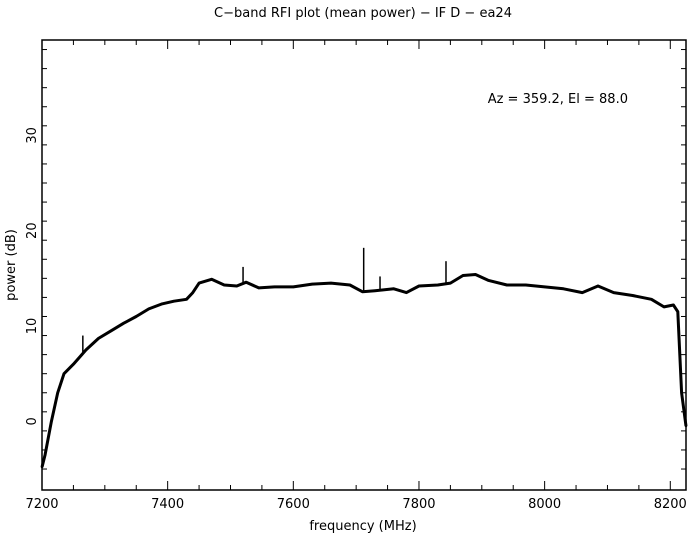 Image resolution: width=689 pixels, height=543 pixels. I want to click on x-tick-label: 7600, so click(293, 504).